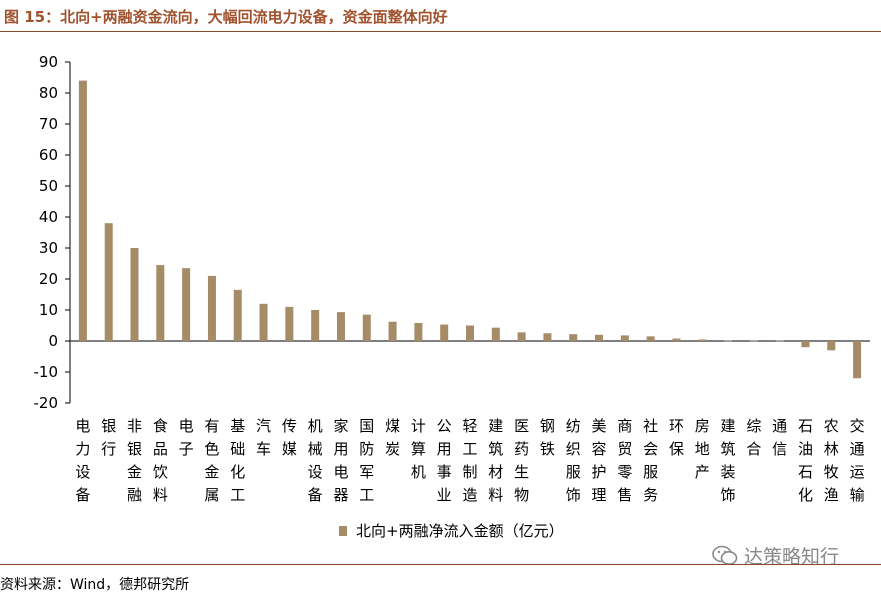 This screenshot has width=881, height=597. Describe the element at coordinates (792, 557) in the screenshot. I see `watermark-text: 达策略知行` at that location.